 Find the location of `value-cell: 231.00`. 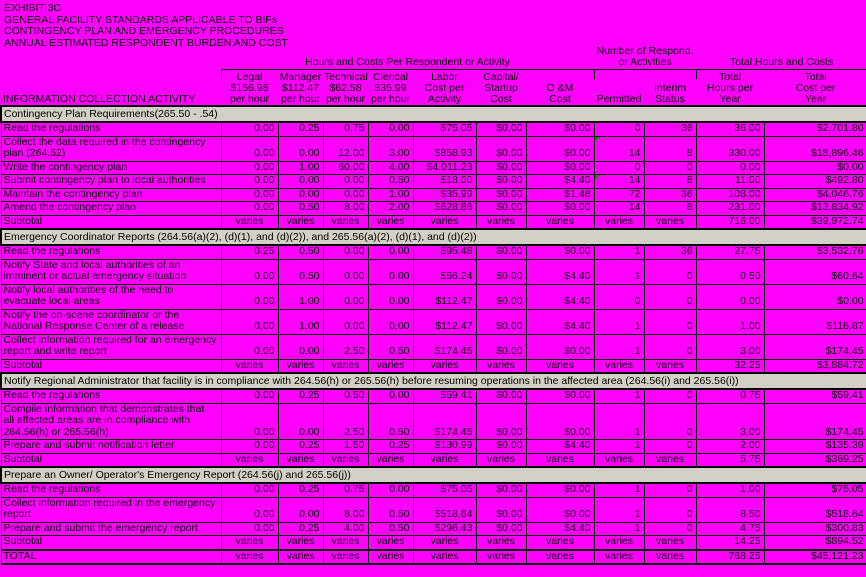

value-cell: 231.00 is located at coordinates (730, 208).